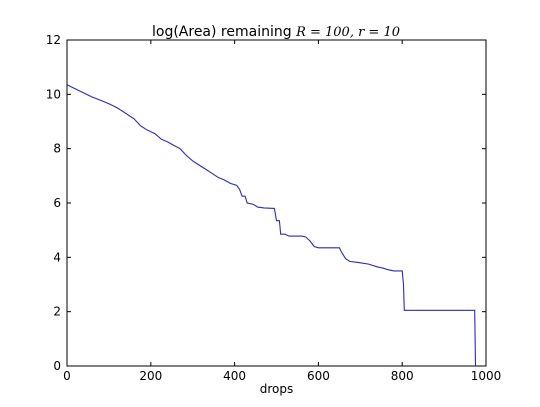  Describe the element at coordinates (57, 149) in the screenshot. I see `y-tick-label: 8` at that location.